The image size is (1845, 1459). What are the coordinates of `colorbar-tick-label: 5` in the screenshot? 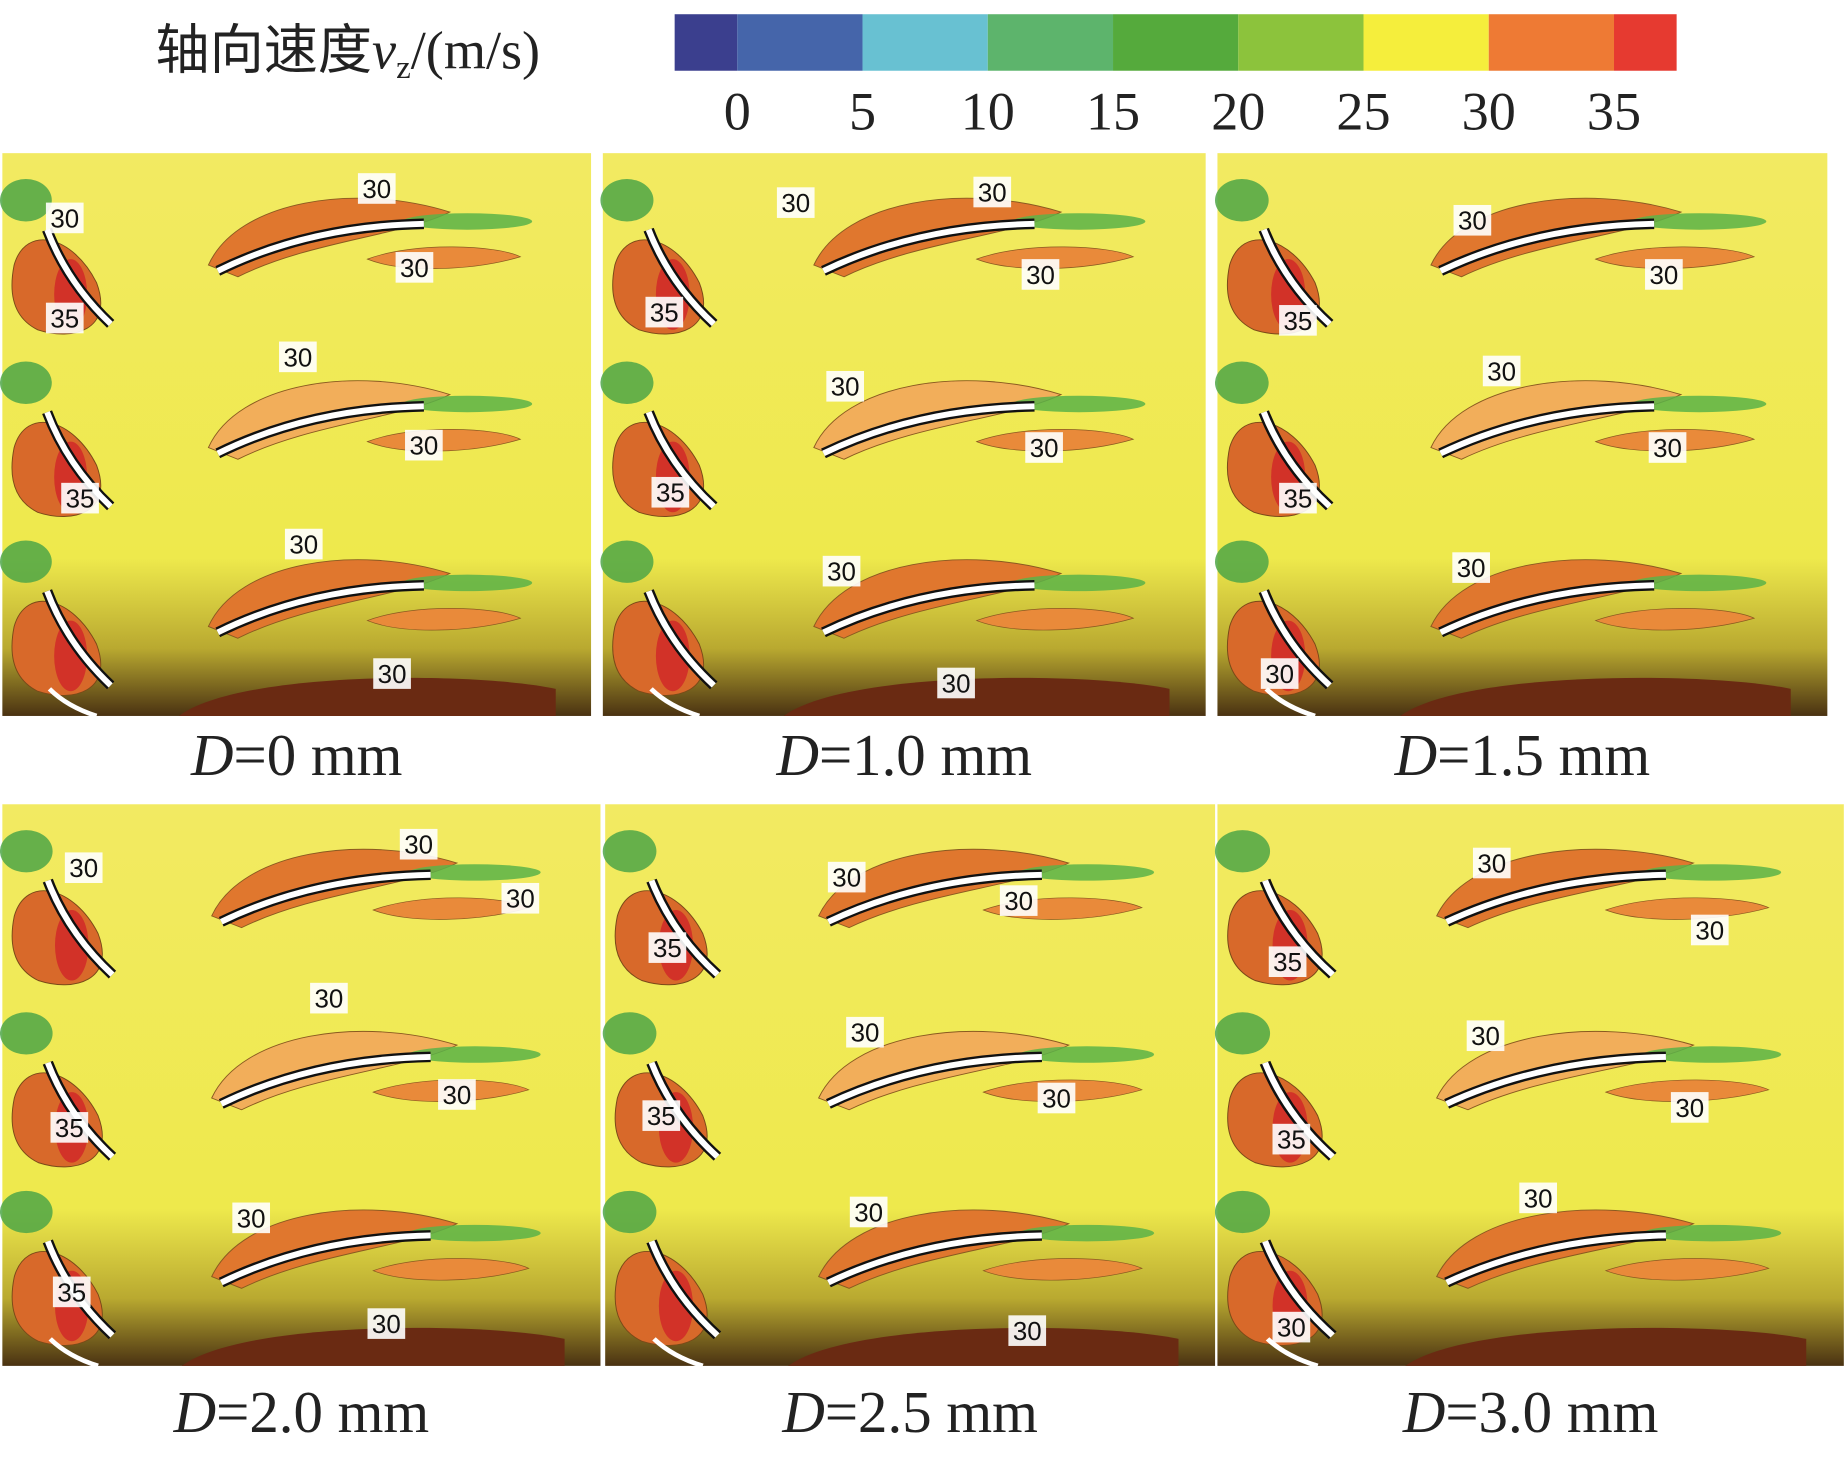 It's located at (862, 112).